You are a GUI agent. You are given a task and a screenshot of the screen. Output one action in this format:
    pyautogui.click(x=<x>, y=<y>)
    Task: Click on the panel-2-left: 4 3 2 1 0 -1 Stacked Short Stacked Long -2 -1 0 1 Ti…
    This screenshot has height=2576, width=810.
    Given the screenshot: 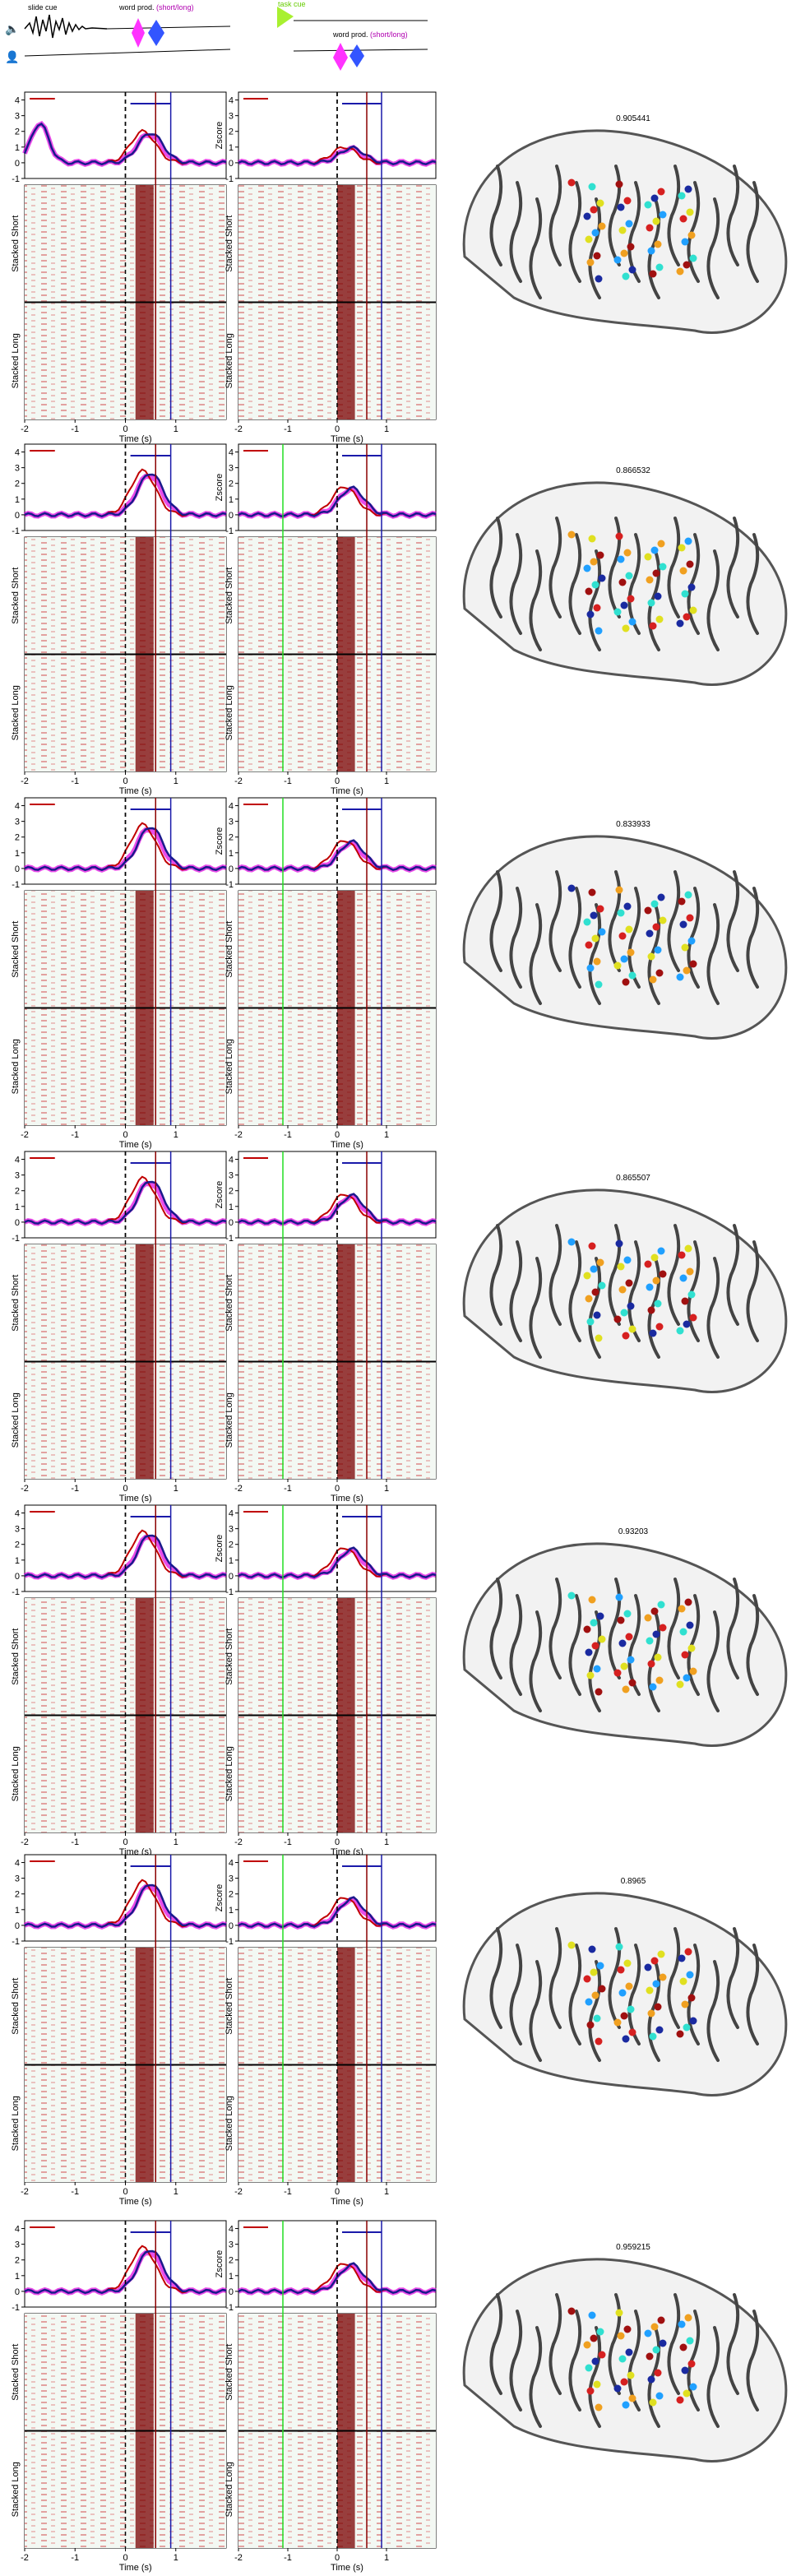 What is the action you would take?
    pyautogui.click(x=119, y=620)
    